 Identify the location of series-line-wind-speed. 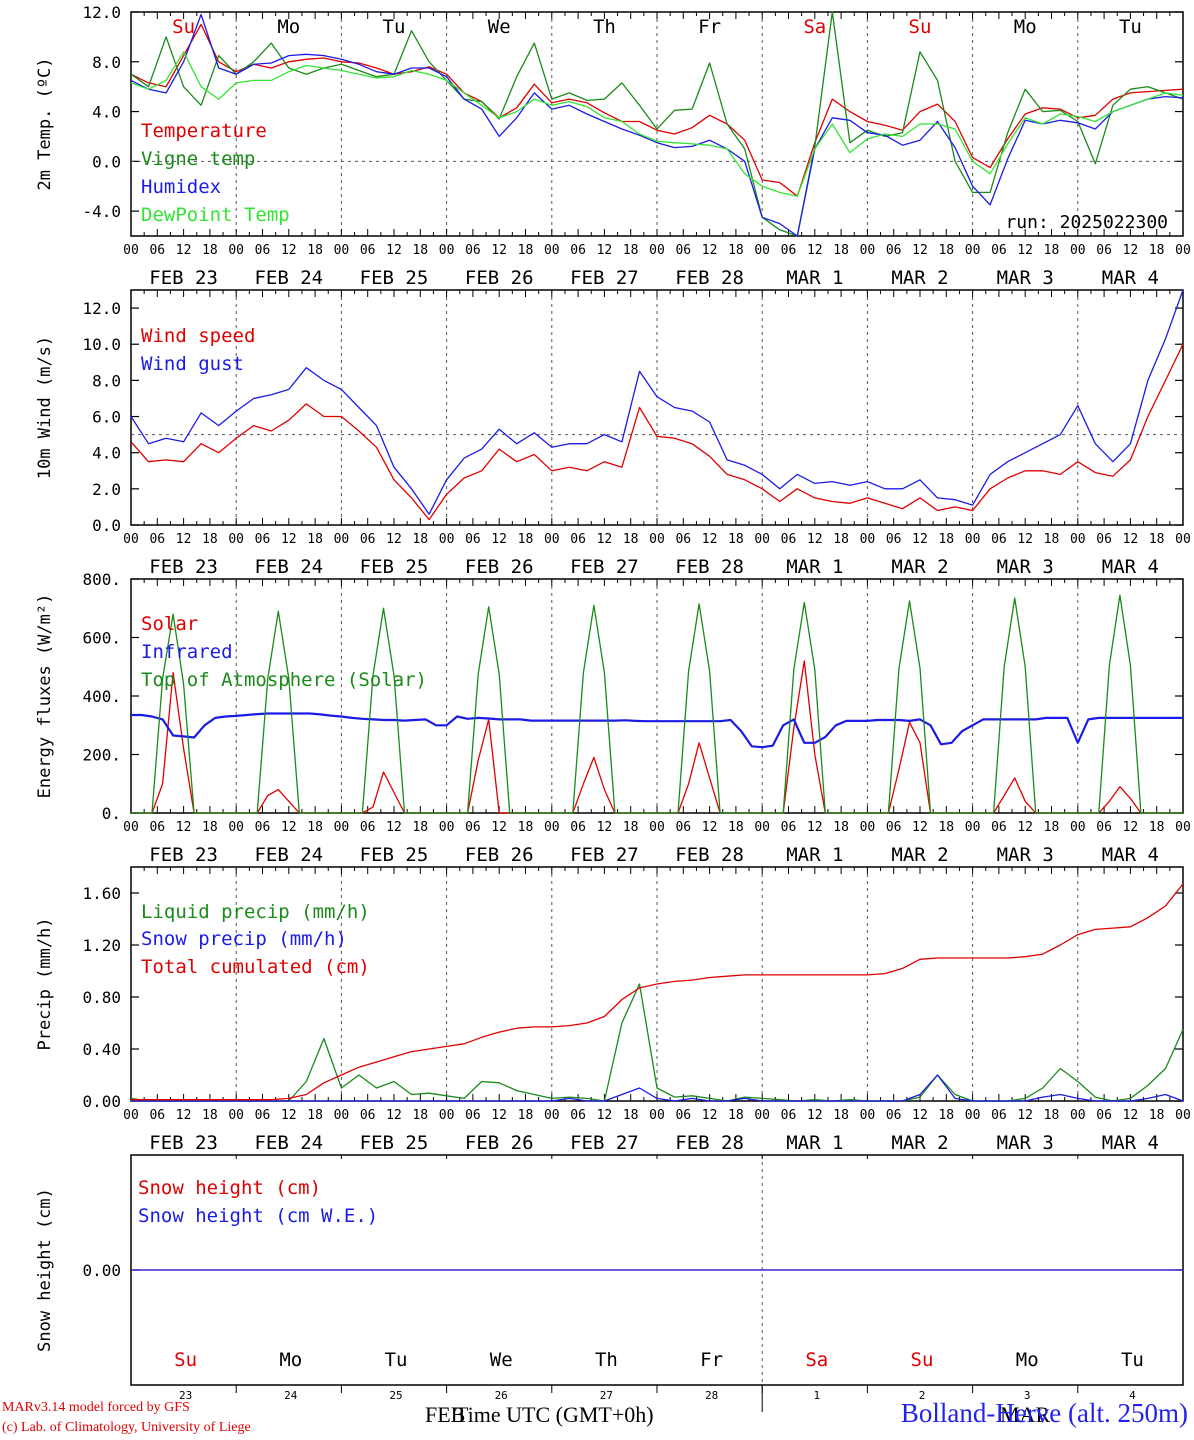
(657, 432).